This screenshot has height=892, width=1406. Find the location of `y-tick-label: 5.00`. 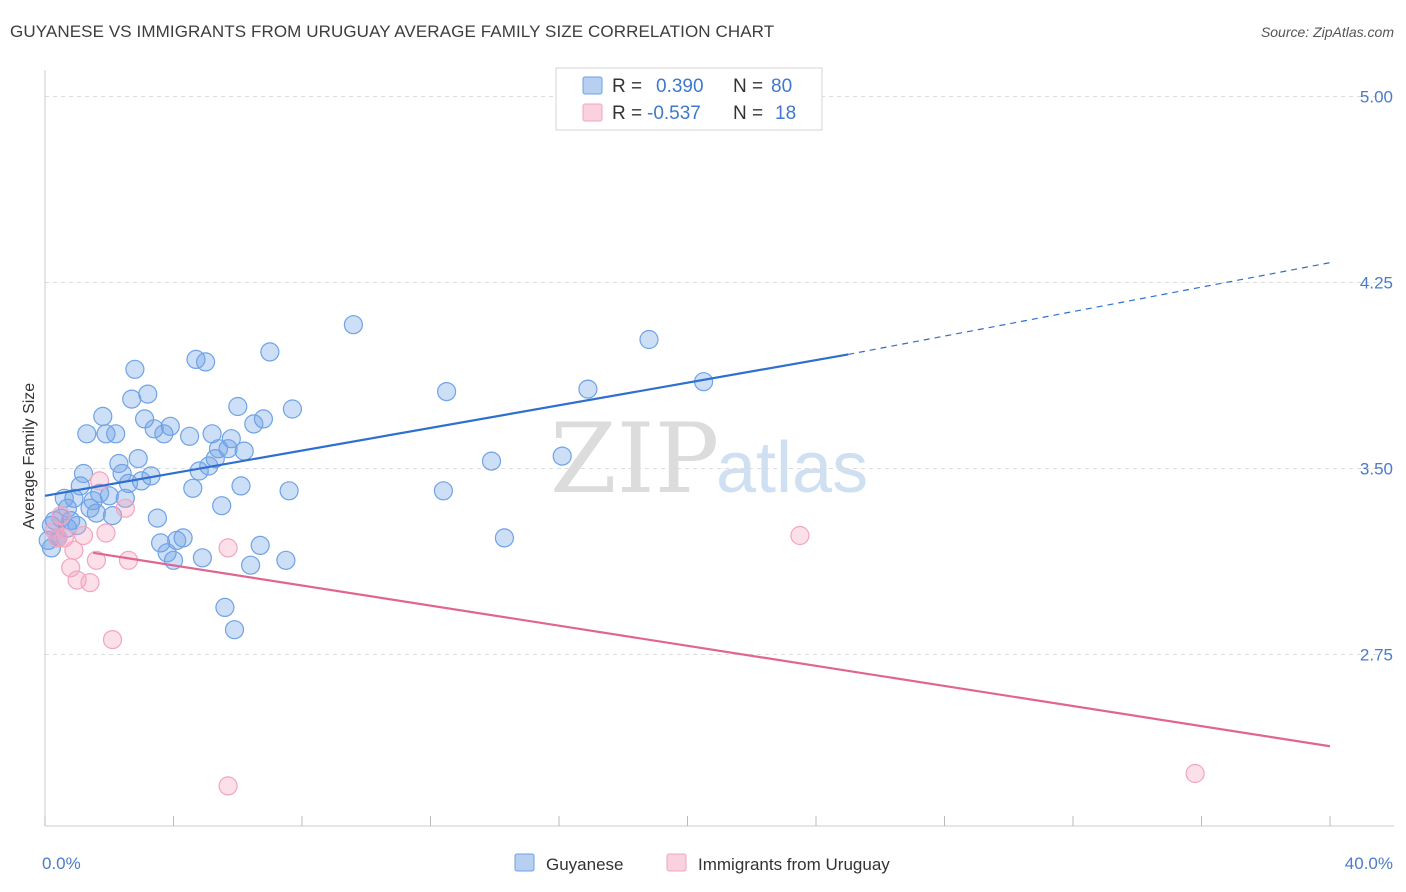

y-tick-label: 5.00 is located at coordinates (1376, 97).